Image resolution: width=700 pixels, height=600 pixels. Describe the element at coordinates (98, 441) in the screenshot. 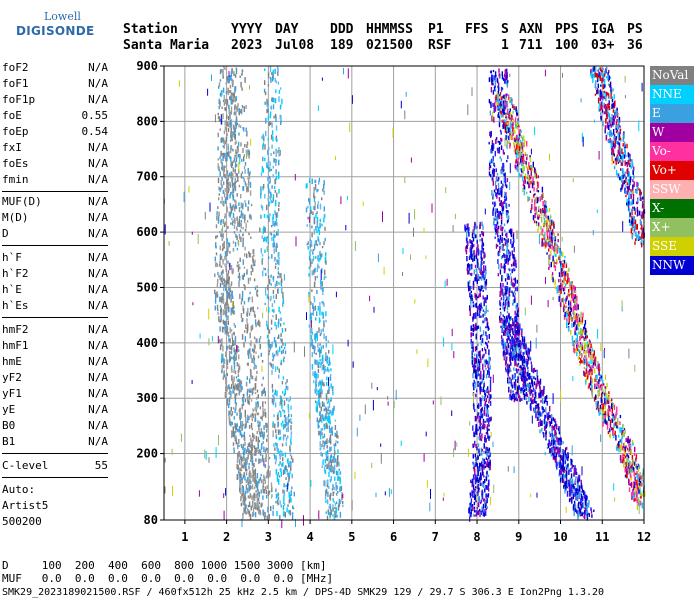

I see `param-value: N/A` at that location.